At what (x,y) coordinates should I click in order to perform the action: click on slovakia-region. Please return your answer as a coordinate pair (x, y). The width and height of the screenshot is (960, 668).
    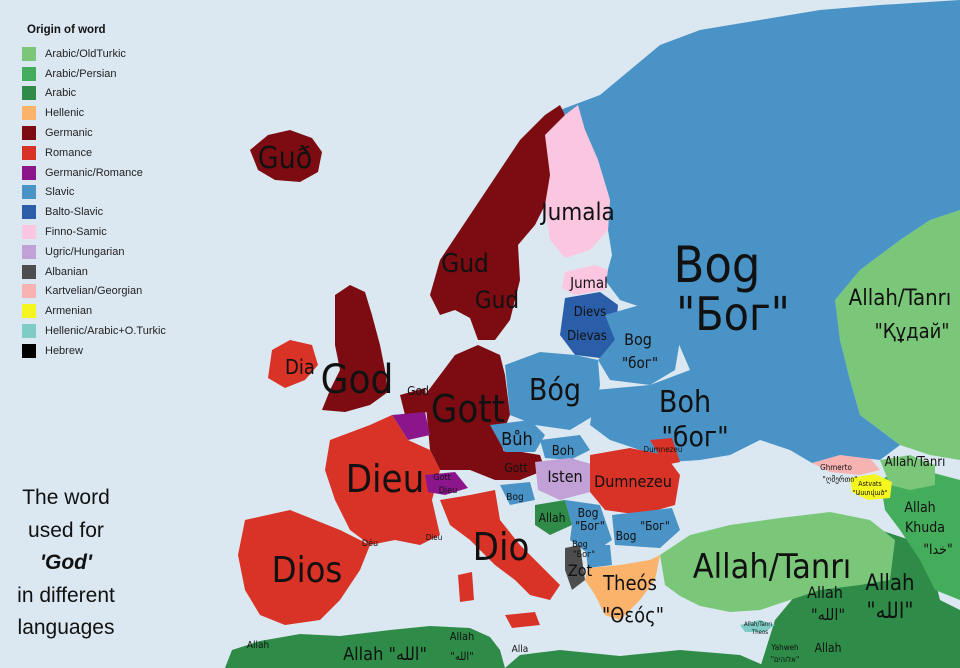
    Looking at the image, I should click on (565, 447).